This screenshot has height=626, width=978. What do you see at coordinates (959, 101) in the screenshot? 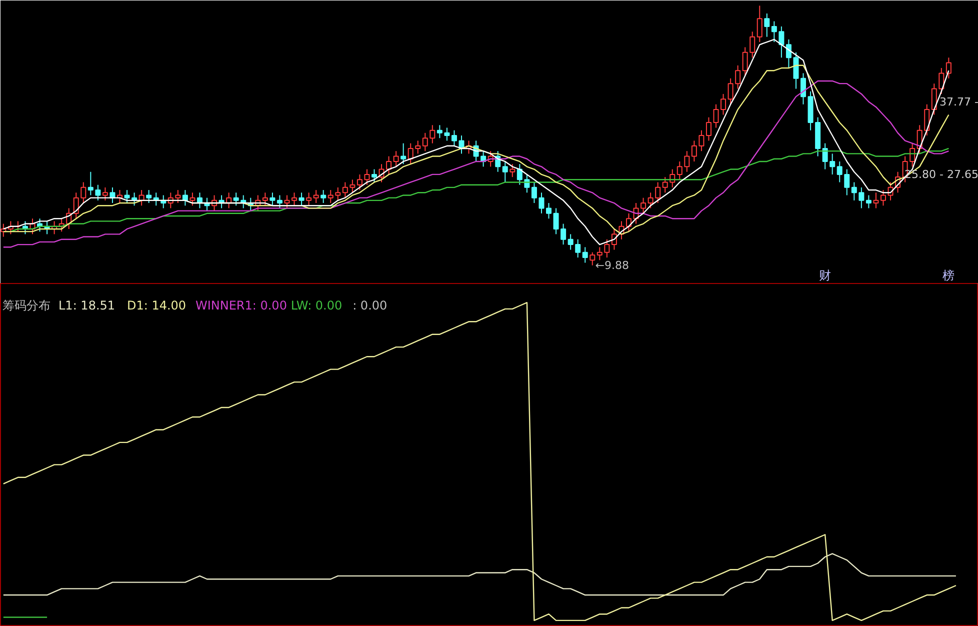
I see `annotation: 37.77 -` at bounding box center [959, 101].